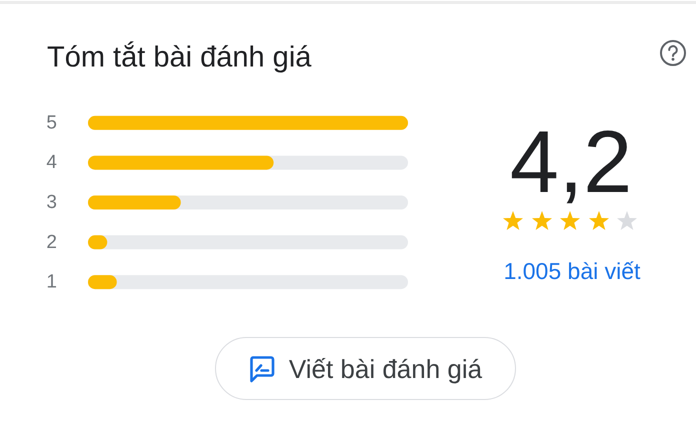 This screenshot has width=696, height=423. I want to click on text: 1.005 bài viết, so click(572, 271).